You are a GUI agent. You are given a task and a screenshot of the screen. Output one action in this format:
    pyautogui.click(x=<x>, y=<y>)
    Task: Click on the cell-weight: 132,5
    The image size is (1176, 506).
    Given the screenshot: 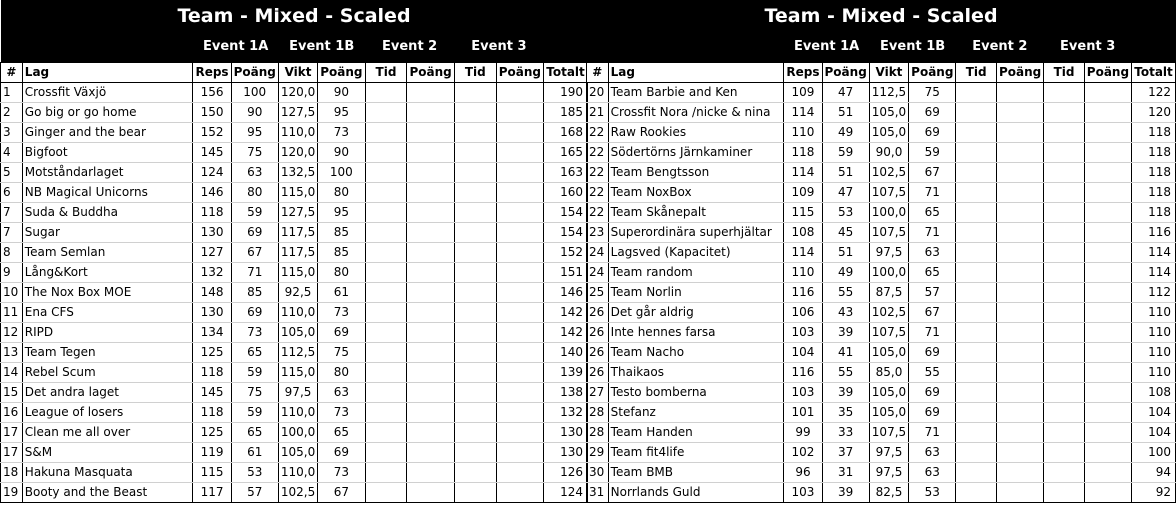 What is the action you would take?
    pyautogui.click(x=298, y=172)
    